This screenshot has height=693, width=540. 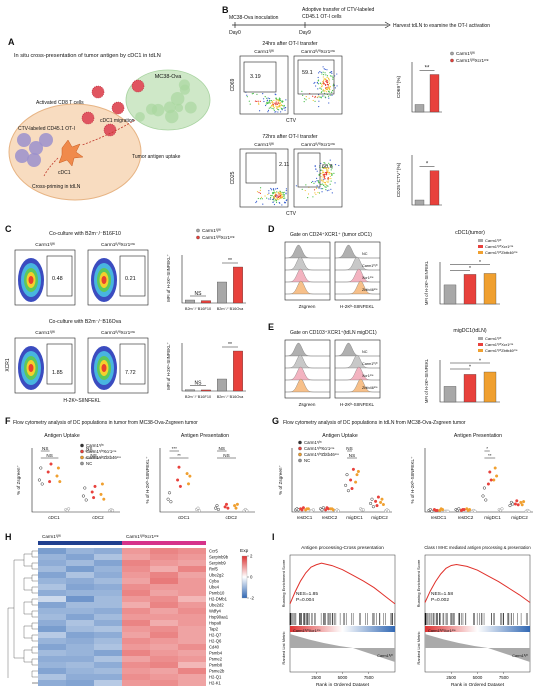 I want to click on b-day9: Day9, so click(x=305, y=33).